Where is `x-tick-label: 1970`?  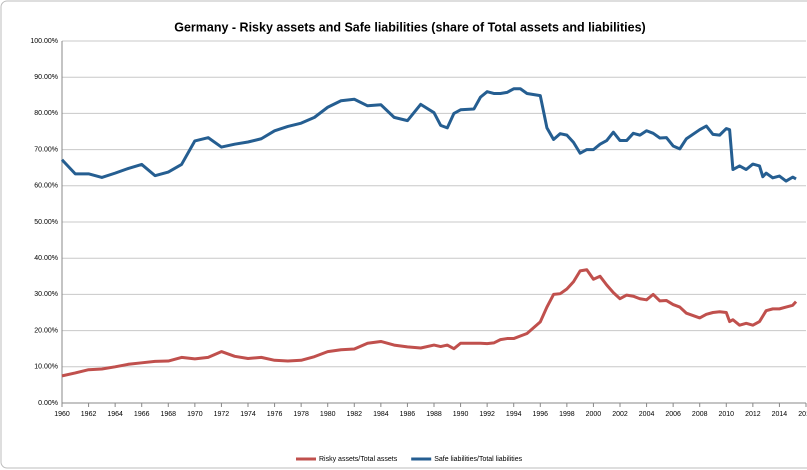
x-tick-label: 1970 is located at coordinates (195, 414).